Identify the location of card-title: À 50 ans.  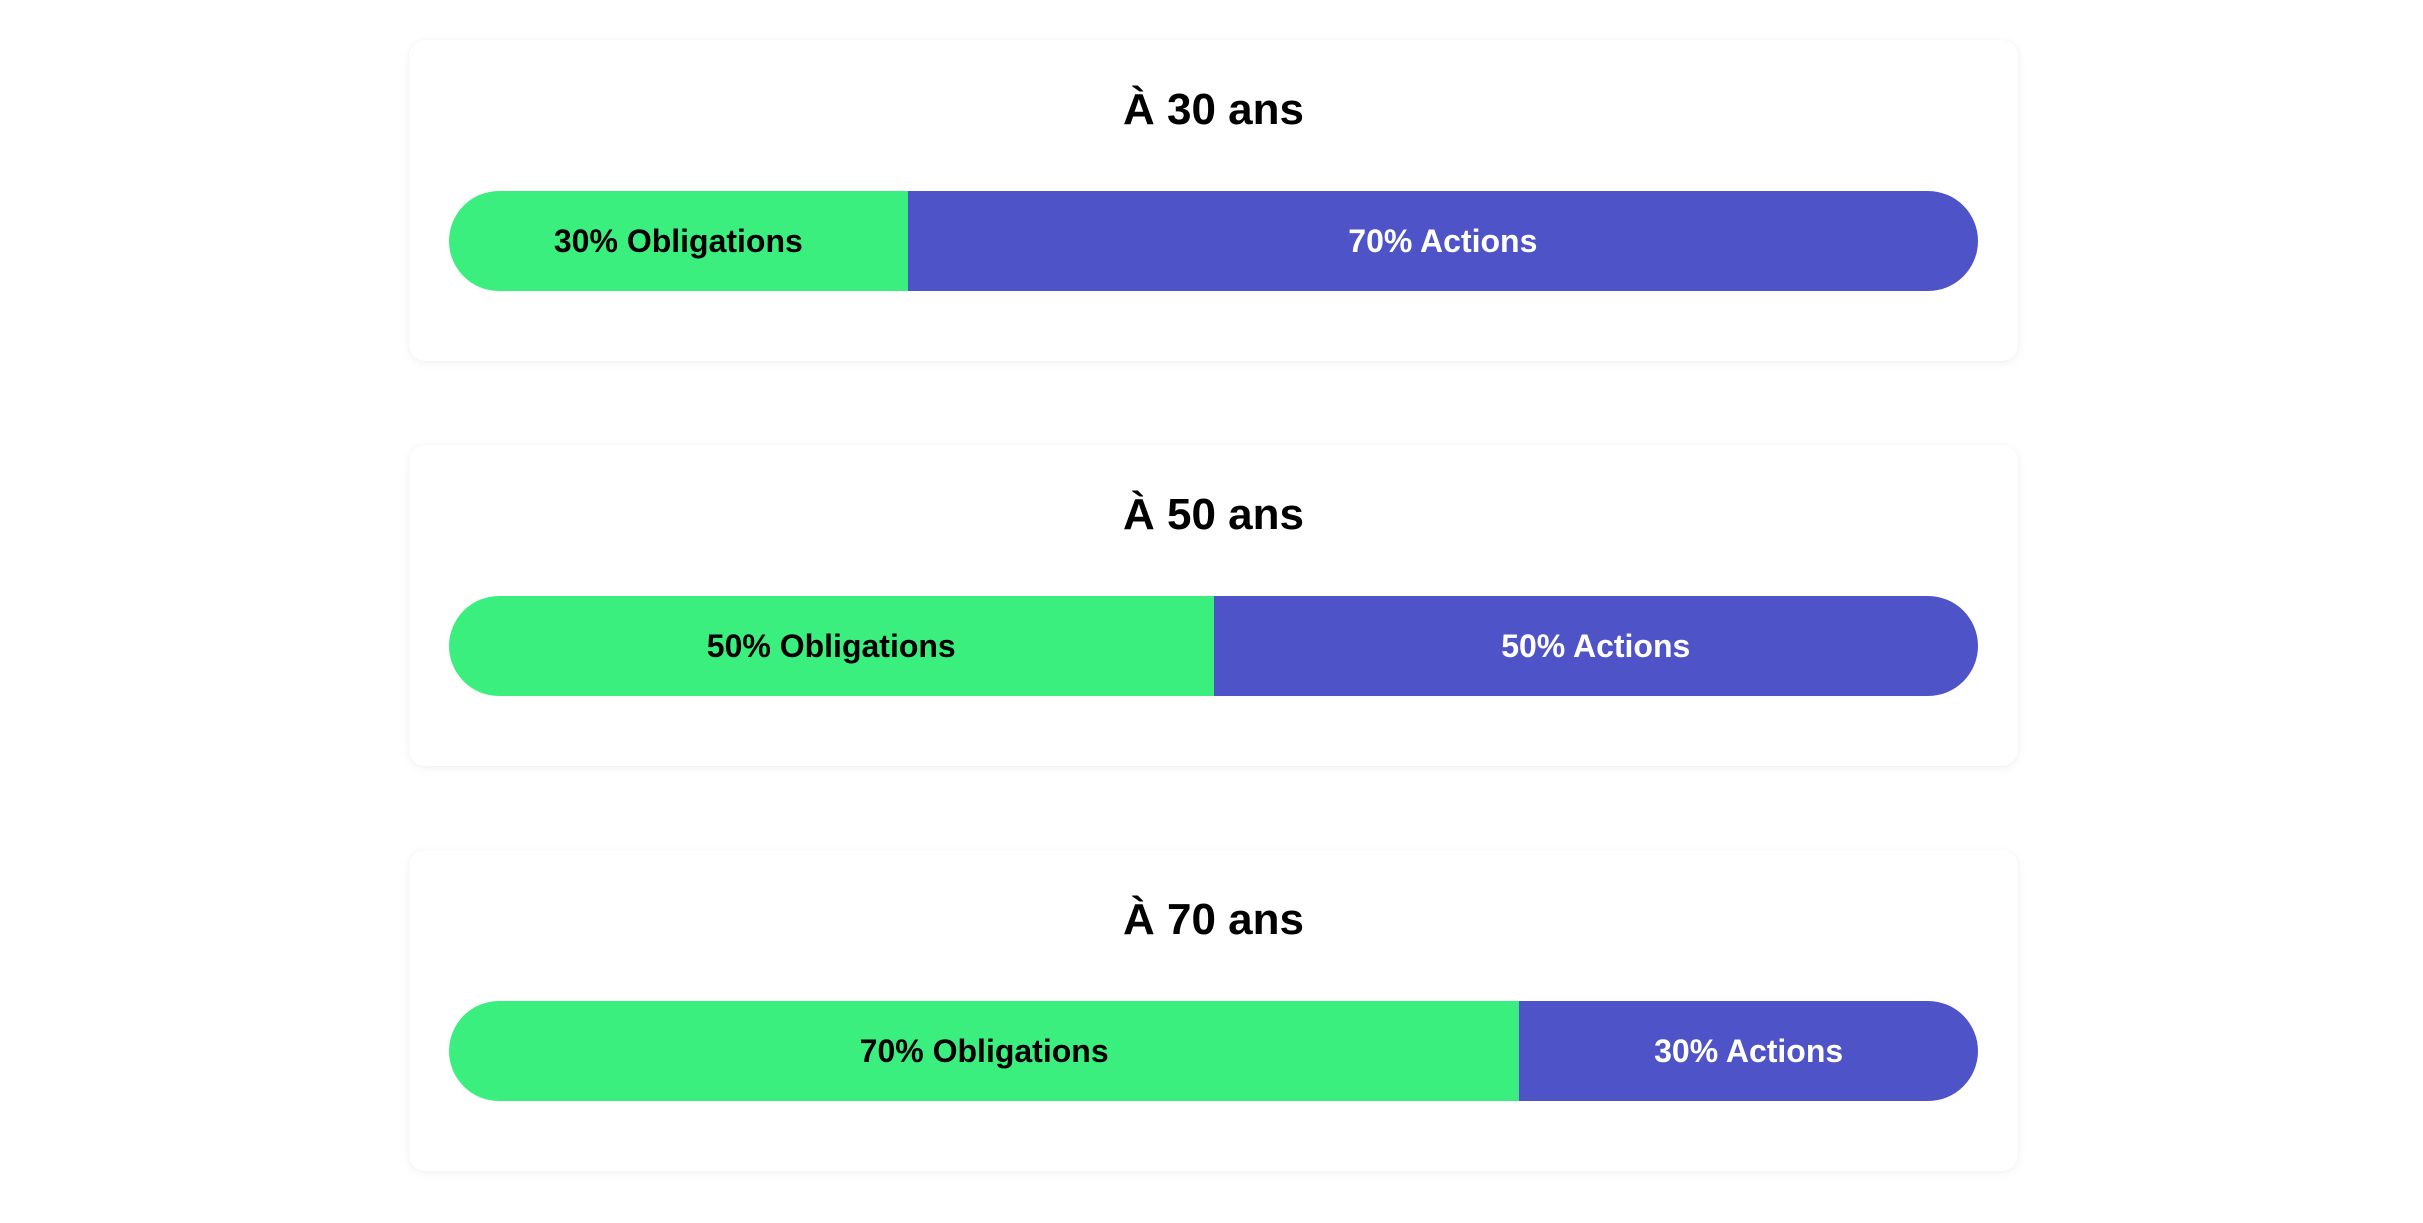
(1213, 514).